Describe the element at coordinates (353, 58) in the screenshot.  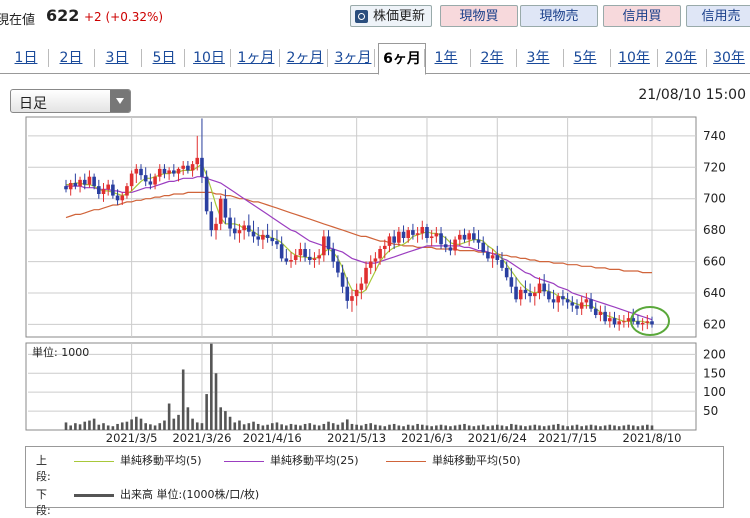
I see `tab-7: 3ヶ月` at that location.